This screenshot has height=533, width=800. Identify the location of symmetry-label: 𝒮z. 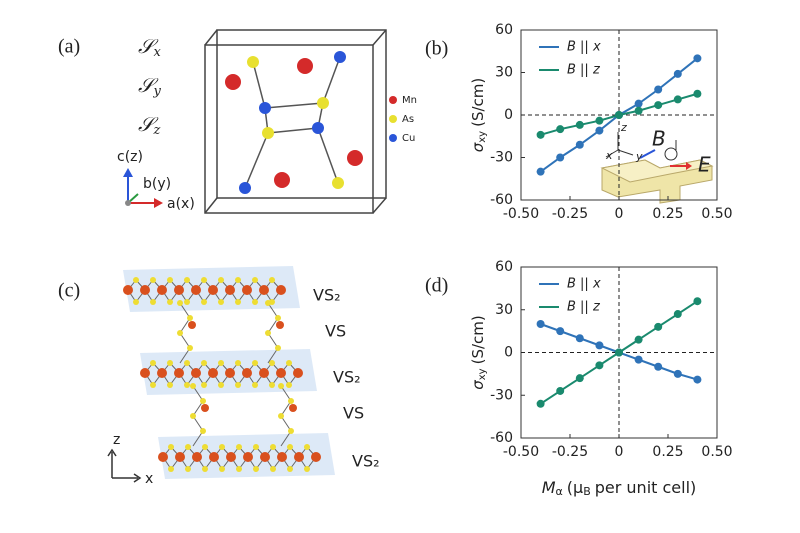
(149, 125).